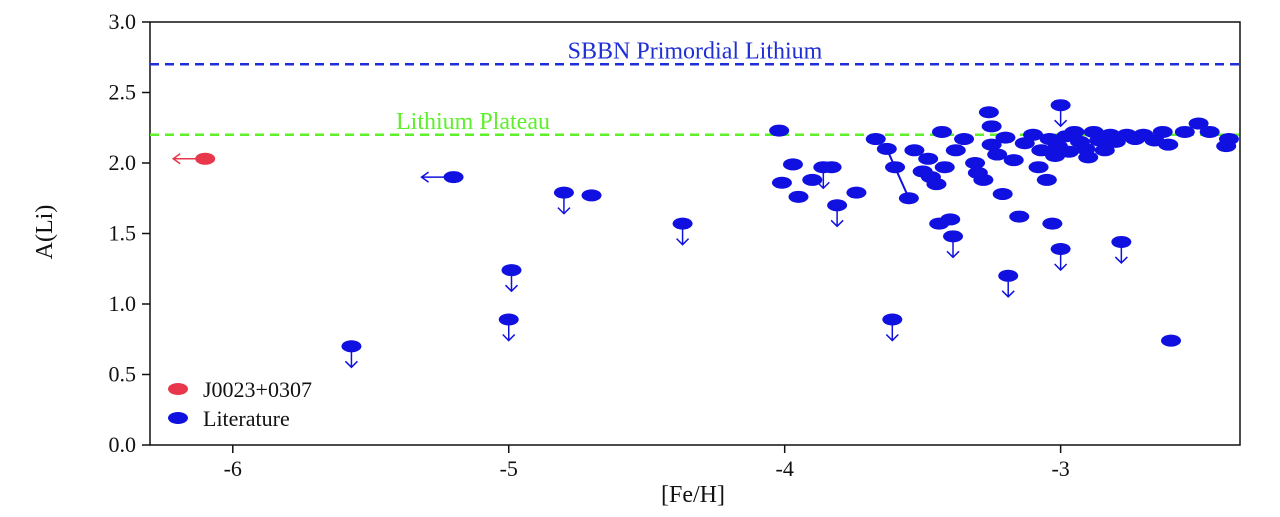 The image size is (1280, 517). What do you see at coordinates (205, 158) in the screenshot?
I see `target-star-marker` at bounding box center [205, 158].